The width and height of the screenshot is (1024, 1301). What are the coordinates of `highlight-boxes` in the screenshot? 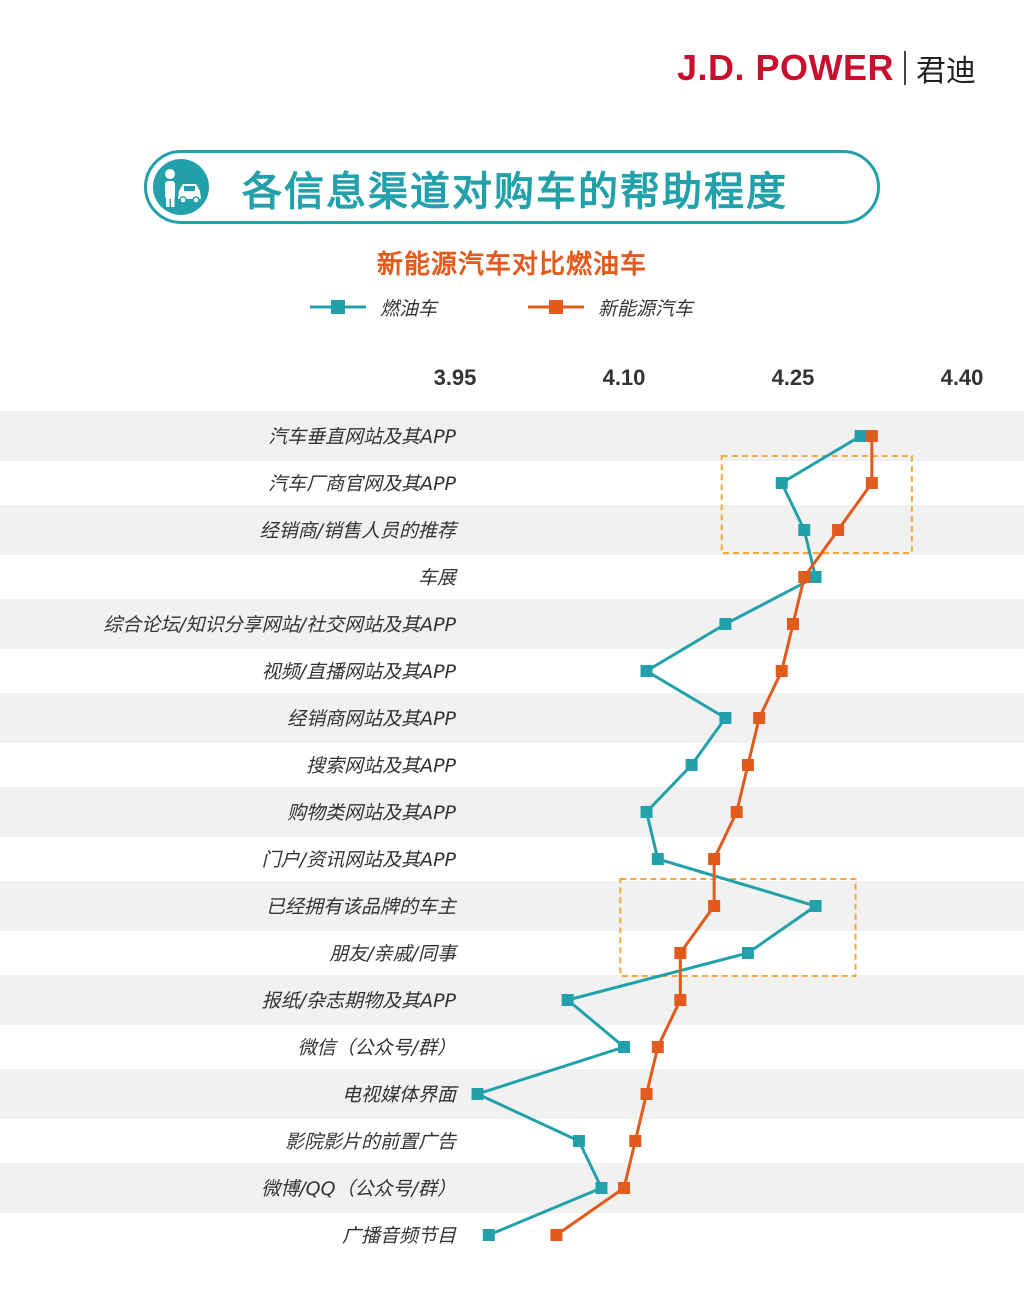 It's located at (766, 716).